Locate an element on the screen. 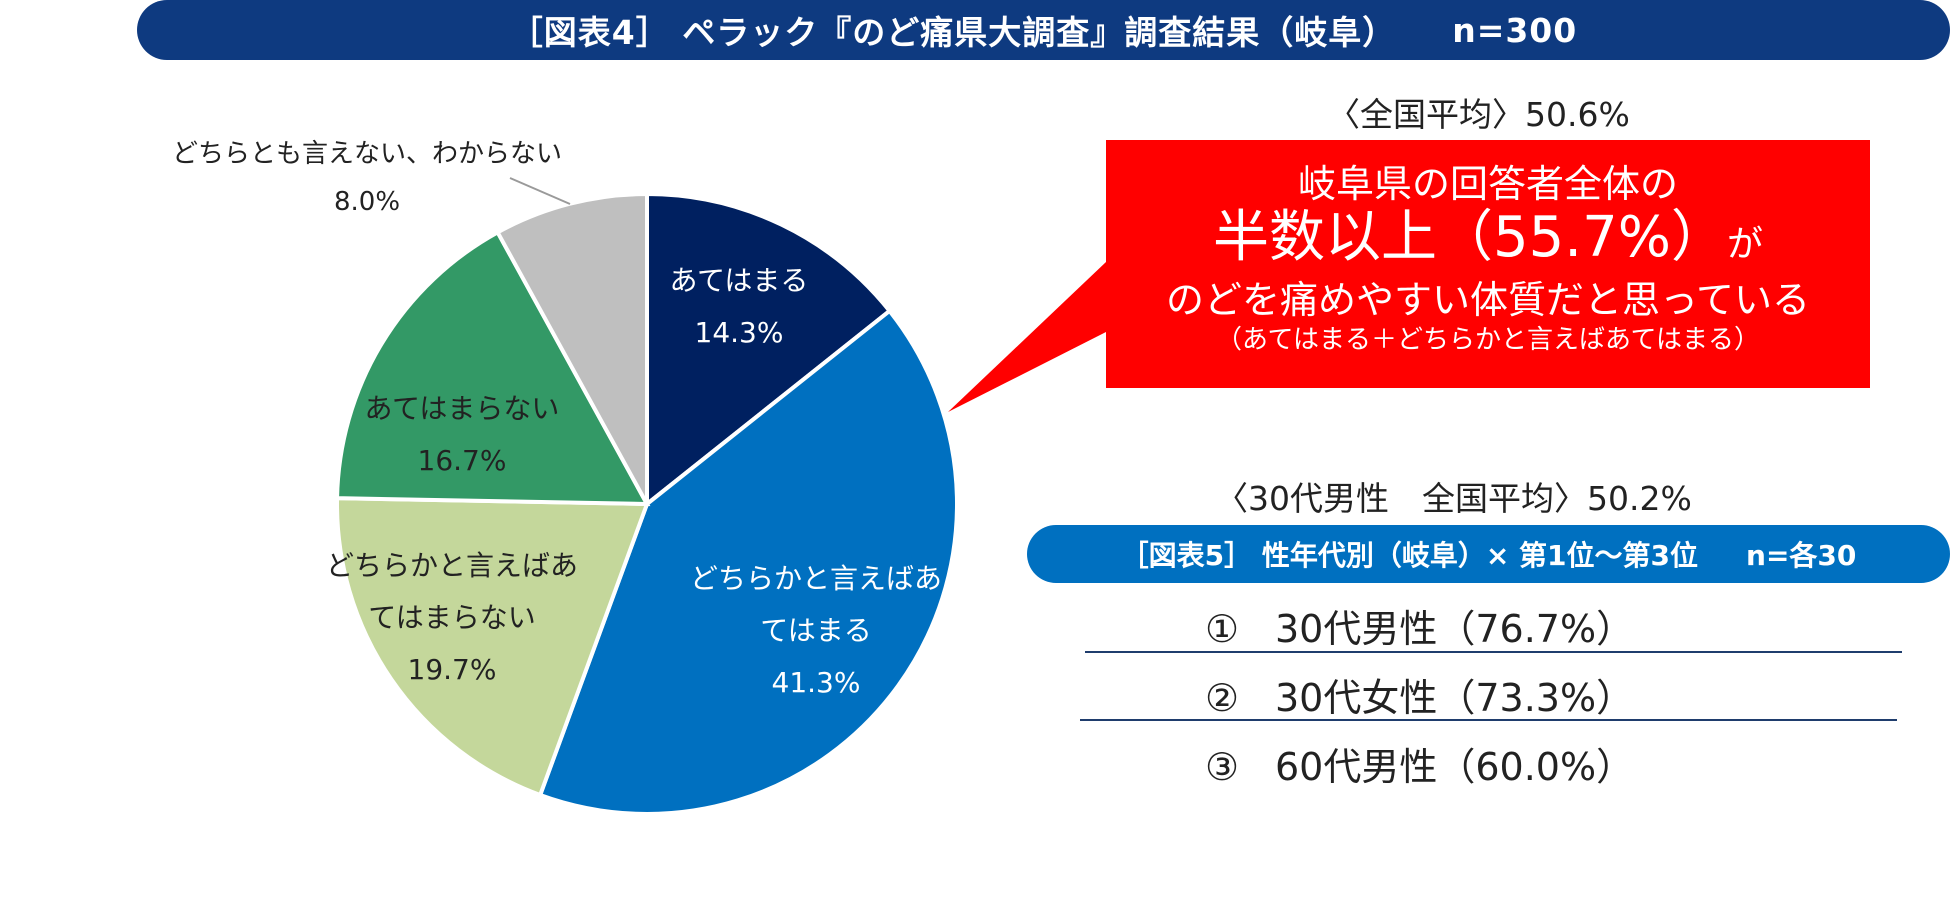 This screenshot has width=1950, height=903. slice-category-label: あてはまる is located at coordinates (739, 280).